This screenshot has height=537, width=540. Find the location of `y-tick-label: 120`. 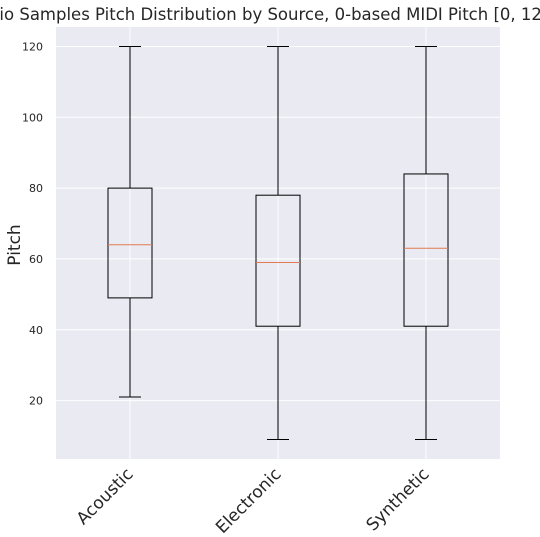

y-tick-label: 120 is located at coordinates (32, 46).